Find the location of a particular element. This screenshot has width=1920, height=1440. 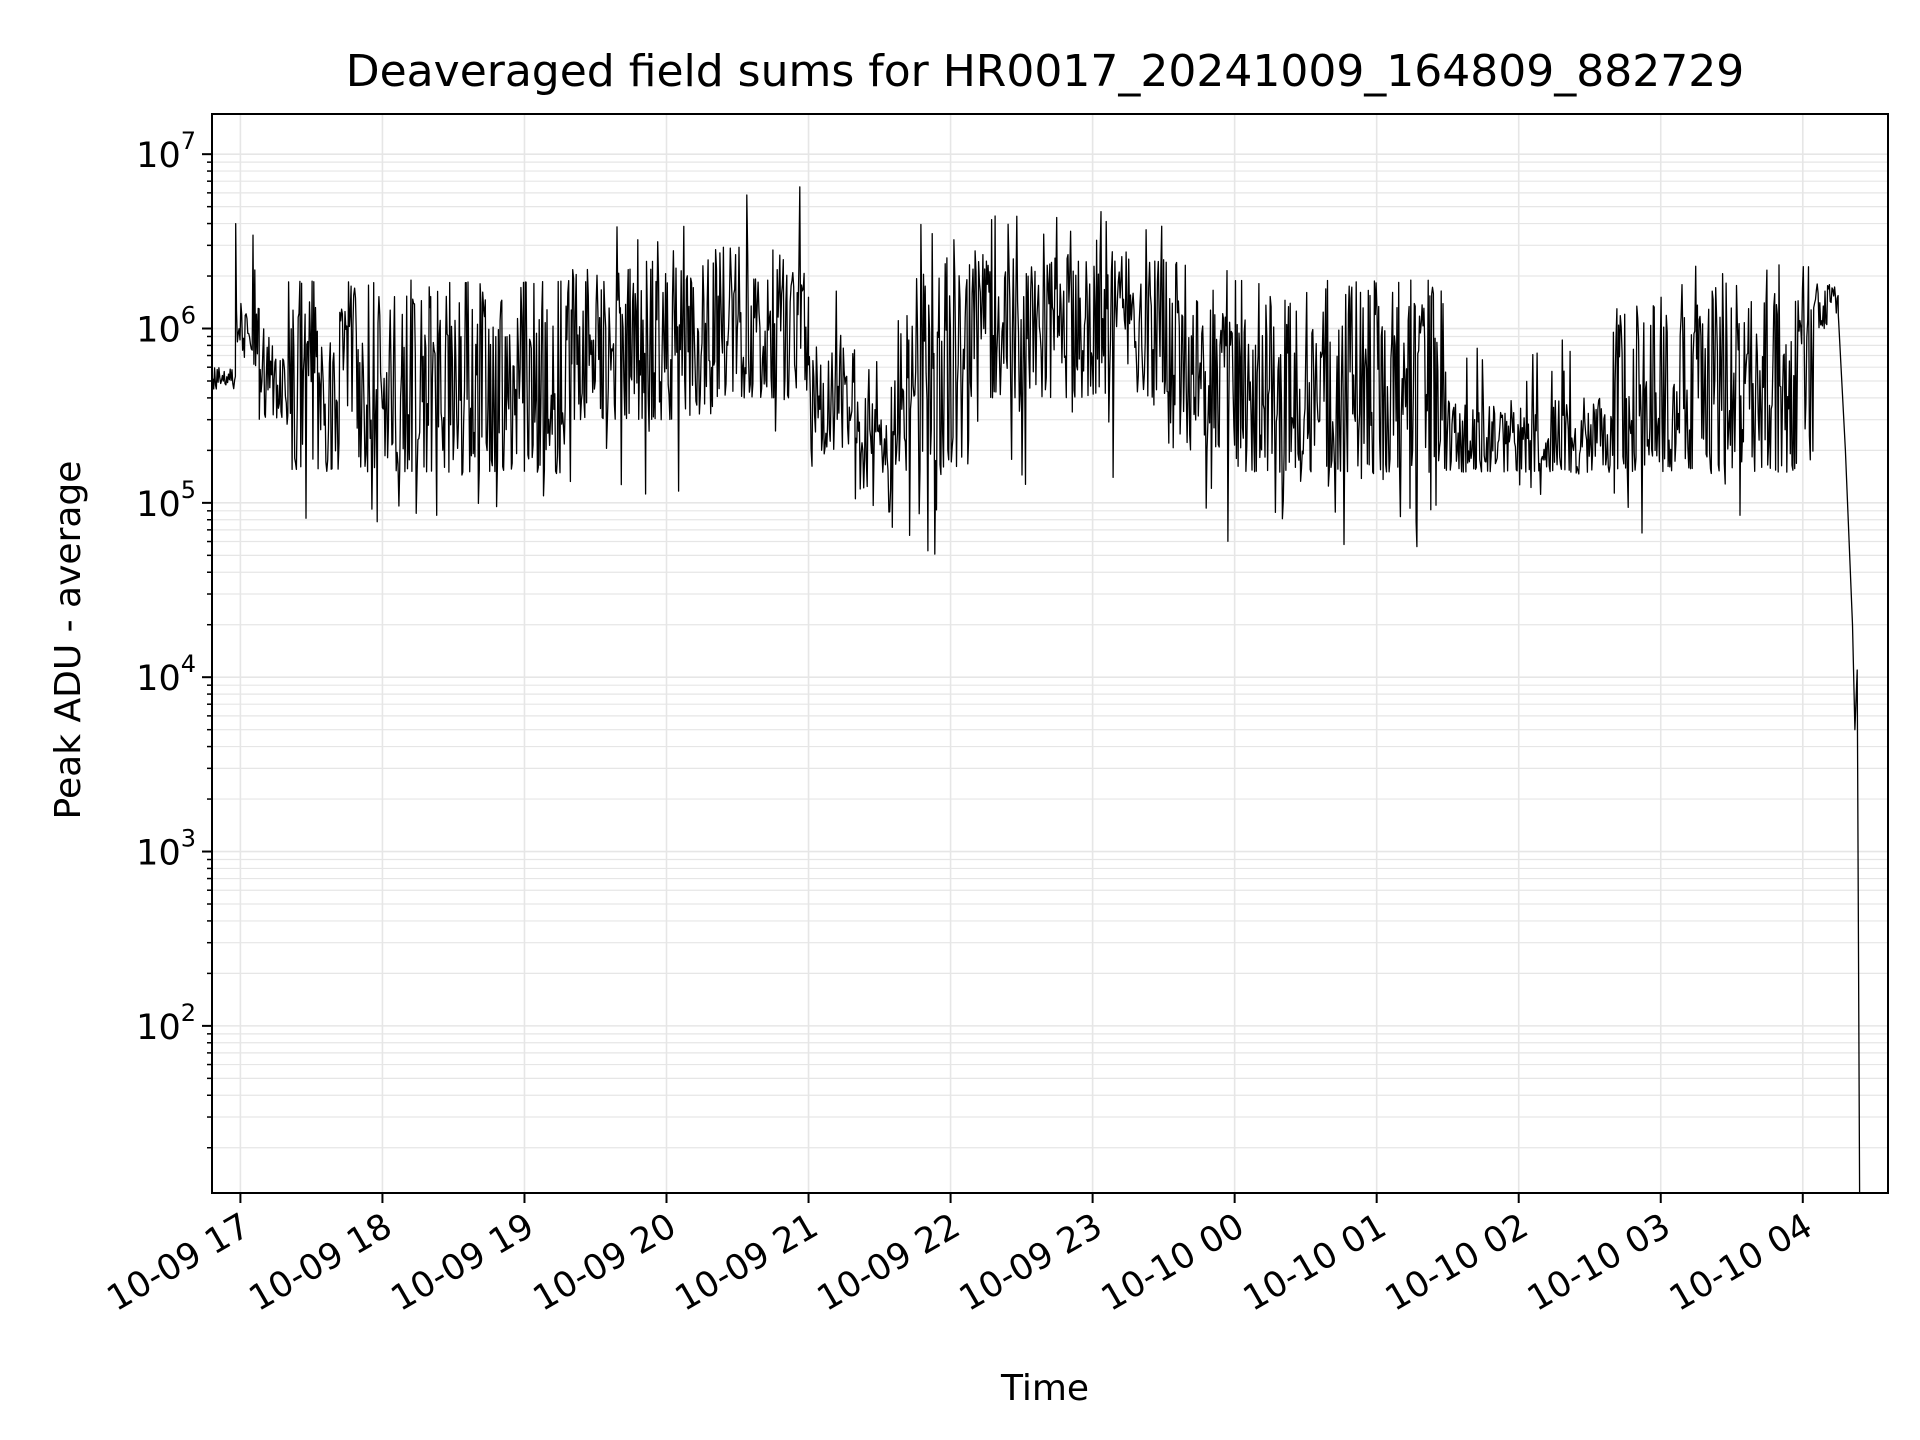

y-tick-label: 10⁷ is located at coordinates (166, 151).